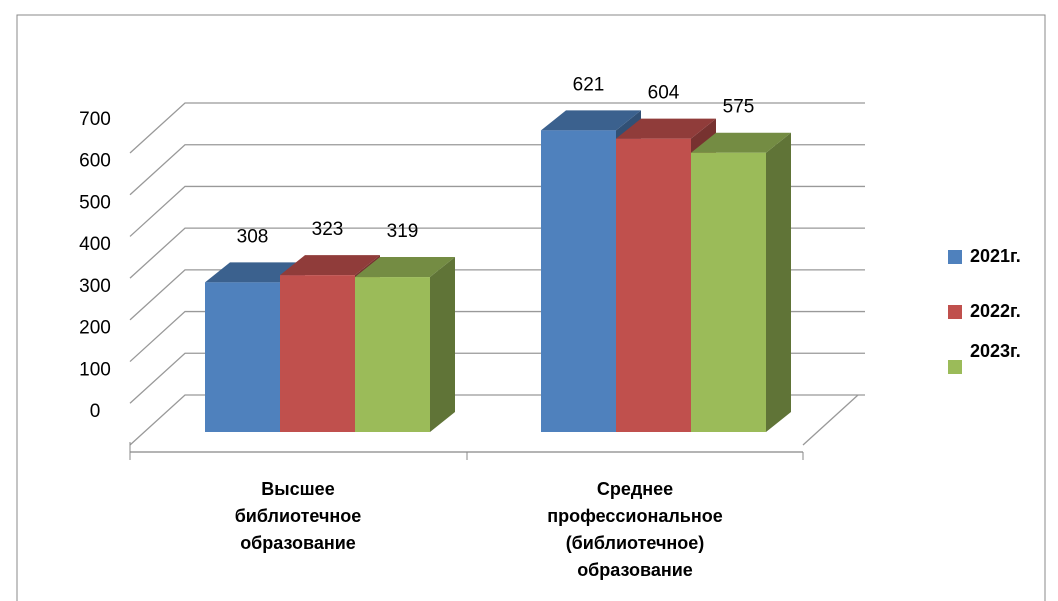 The width and height of the screenshot is (1058, 601). Describe the element at coordinates (95, 328) in the screenshot. I see `y-tick-label: 200` at that location.